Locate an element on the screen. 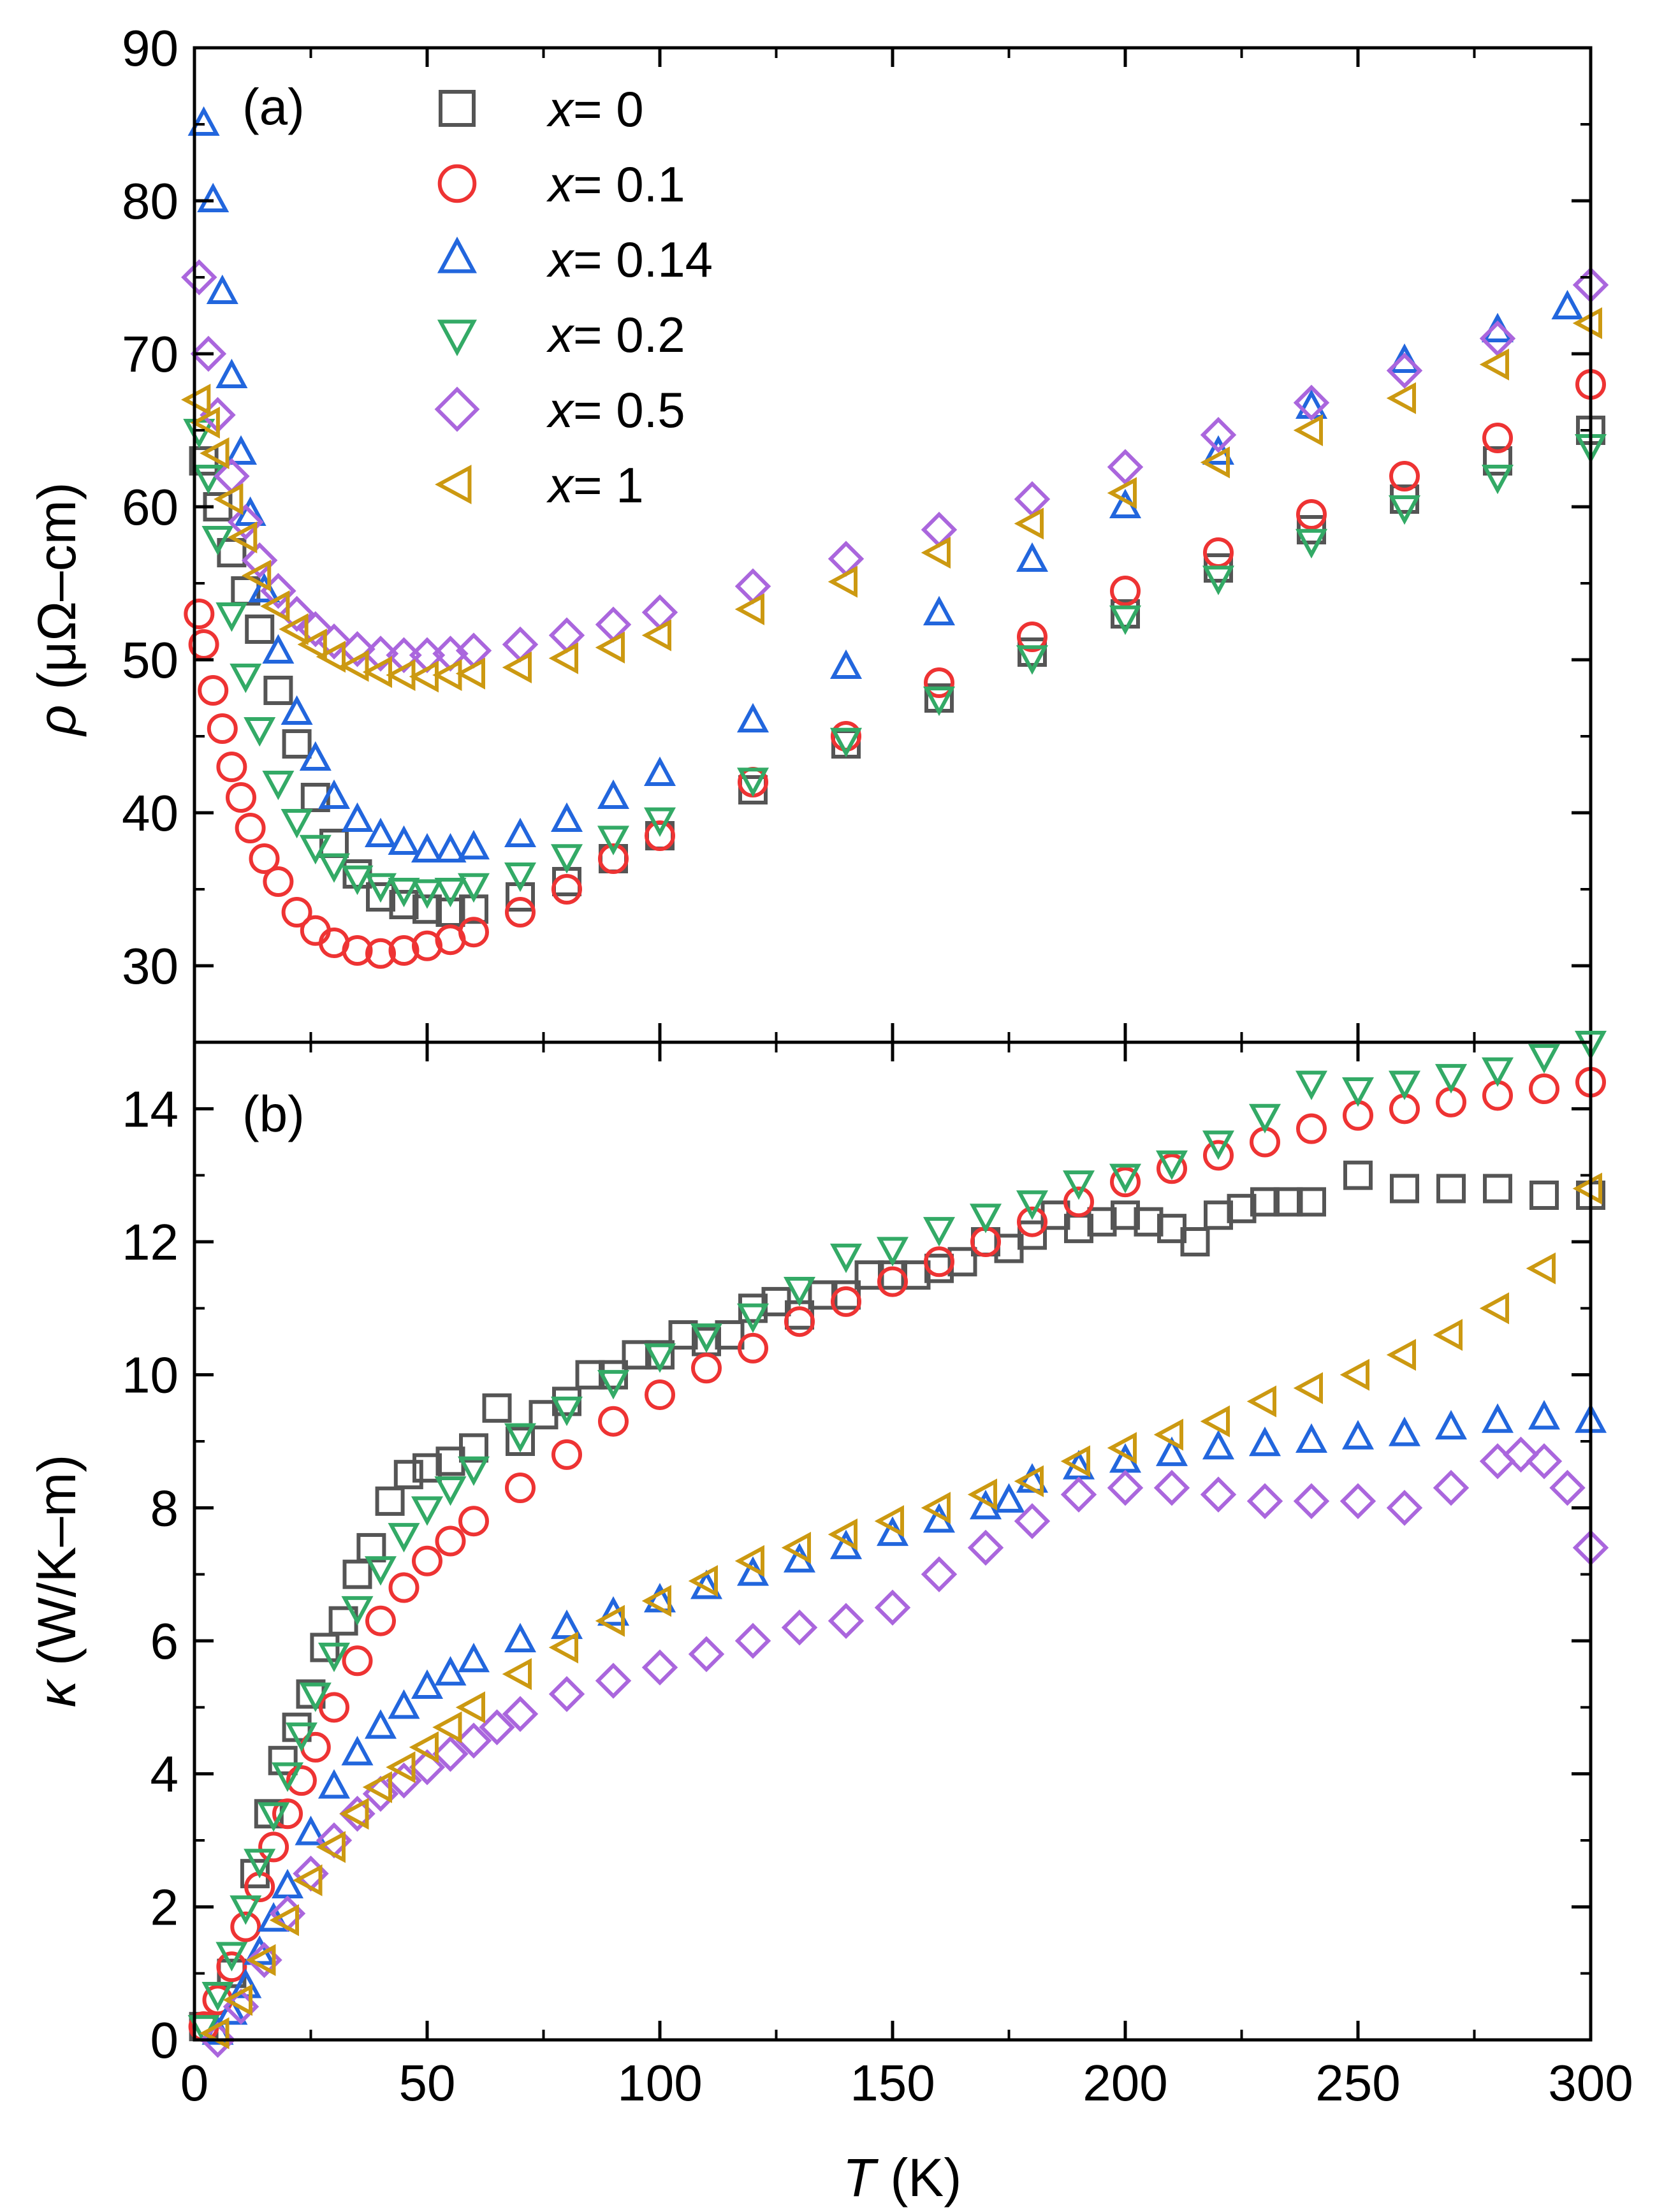  panel-a-label: (a) is located at coordinates (273, 106).